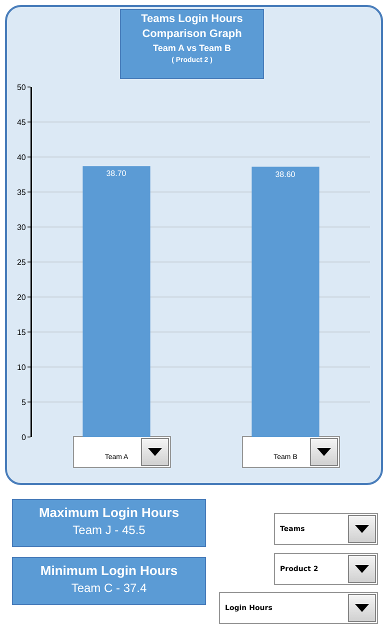 The image size is (387, 638). What do you see at coordinates (109, 530) in the screenshot?
I see `text: Team J - 45.5` at bounding box center [109, 530].